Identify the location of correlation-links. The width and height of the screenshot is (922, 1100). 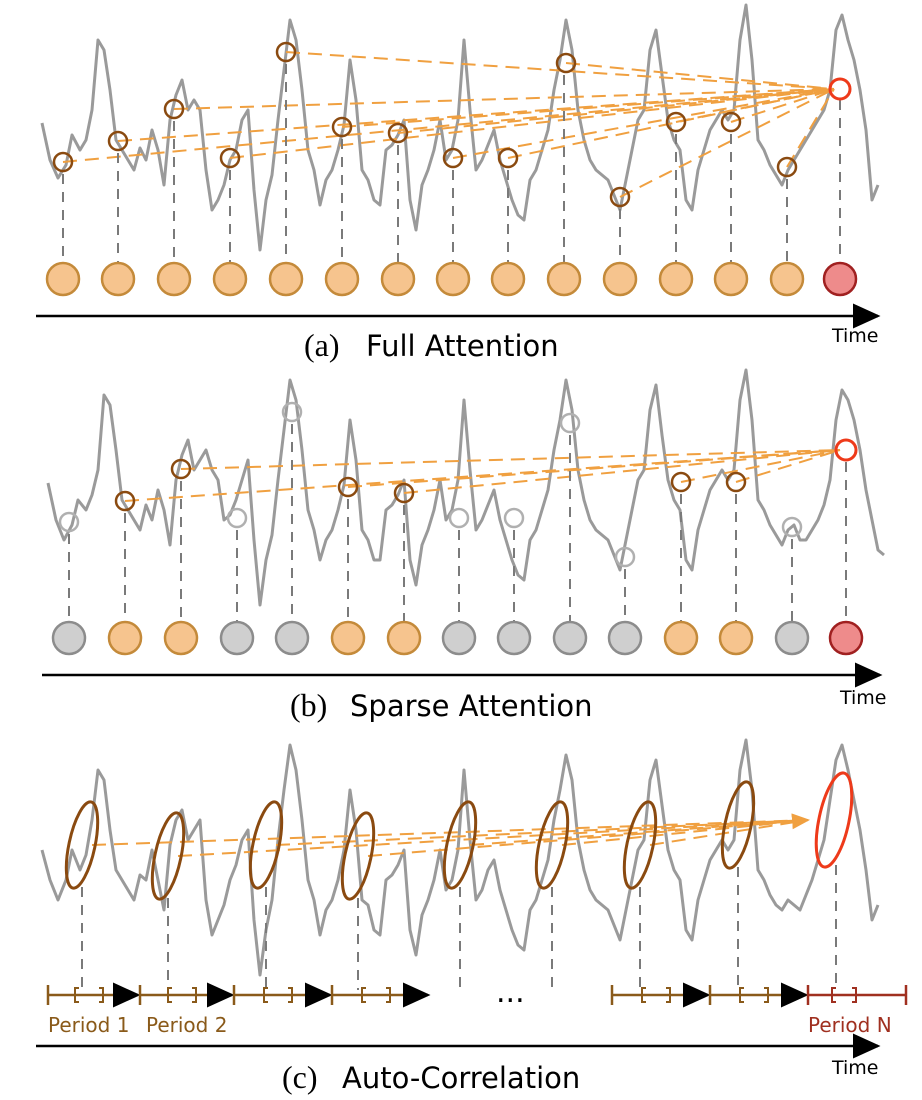
(450, 835).